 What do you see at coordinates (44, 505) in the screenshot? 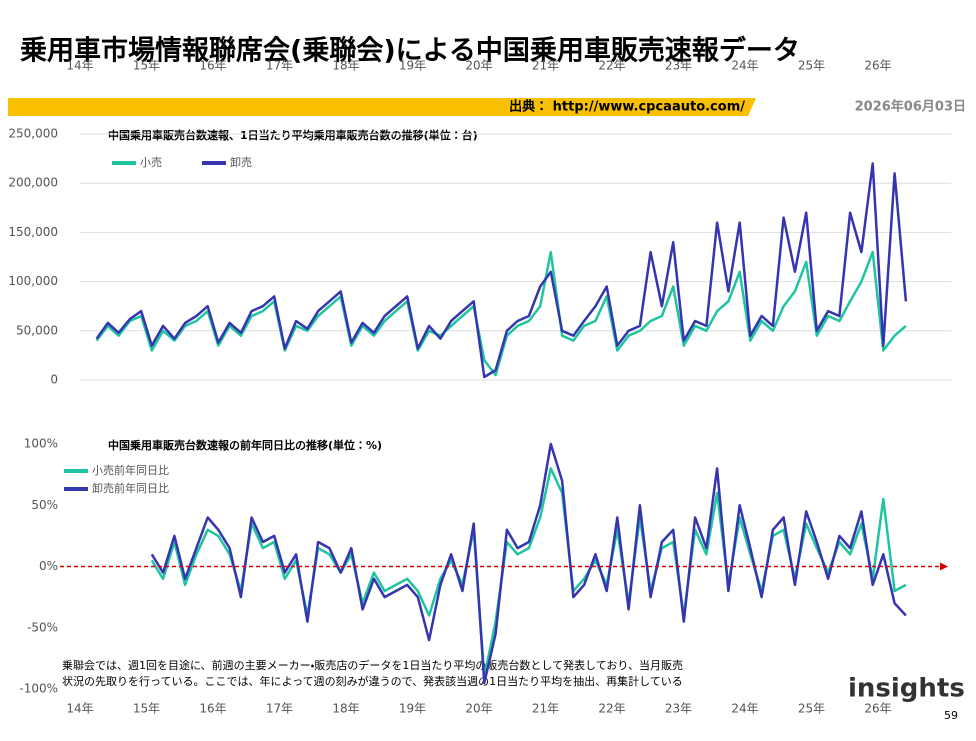
I see `y-tick-label: 50%` at bounding box center [44, 505].